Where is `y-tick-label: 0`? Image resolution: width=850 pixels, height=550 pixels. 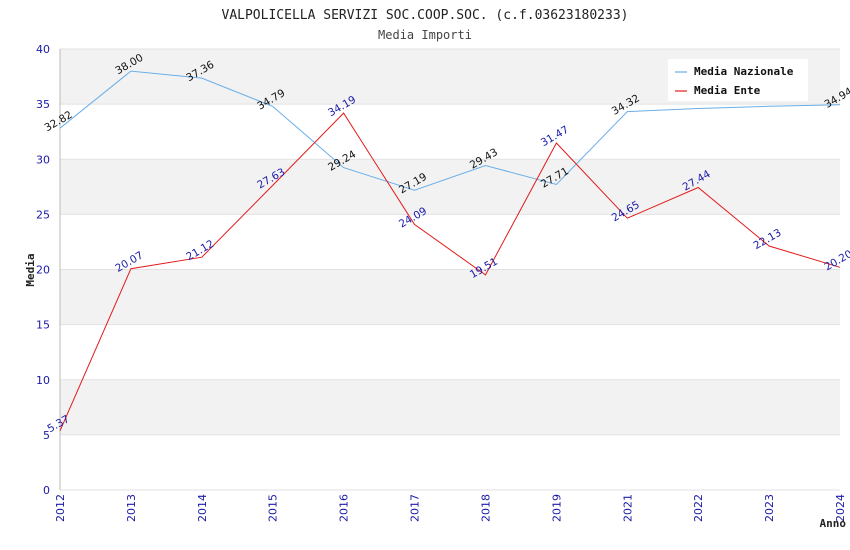
y-tick-label: 0 is located at coordinates (46, 490).